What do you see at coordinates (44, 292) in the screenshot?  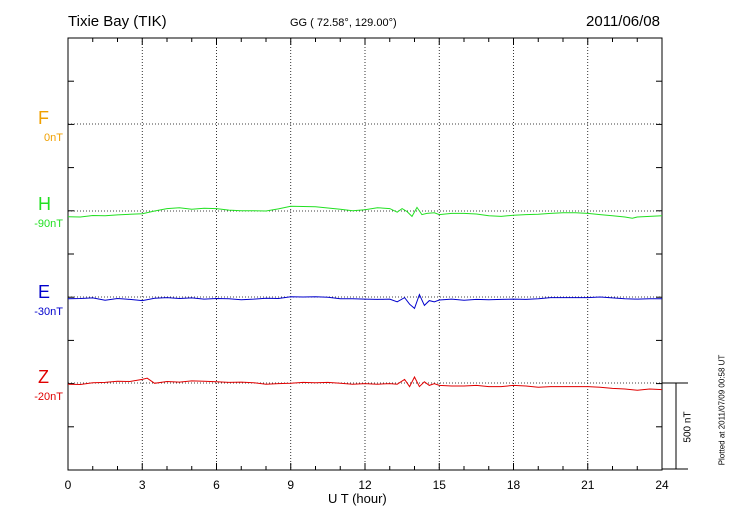 I see `component-label-e: E` at bounding box center [44, 292].